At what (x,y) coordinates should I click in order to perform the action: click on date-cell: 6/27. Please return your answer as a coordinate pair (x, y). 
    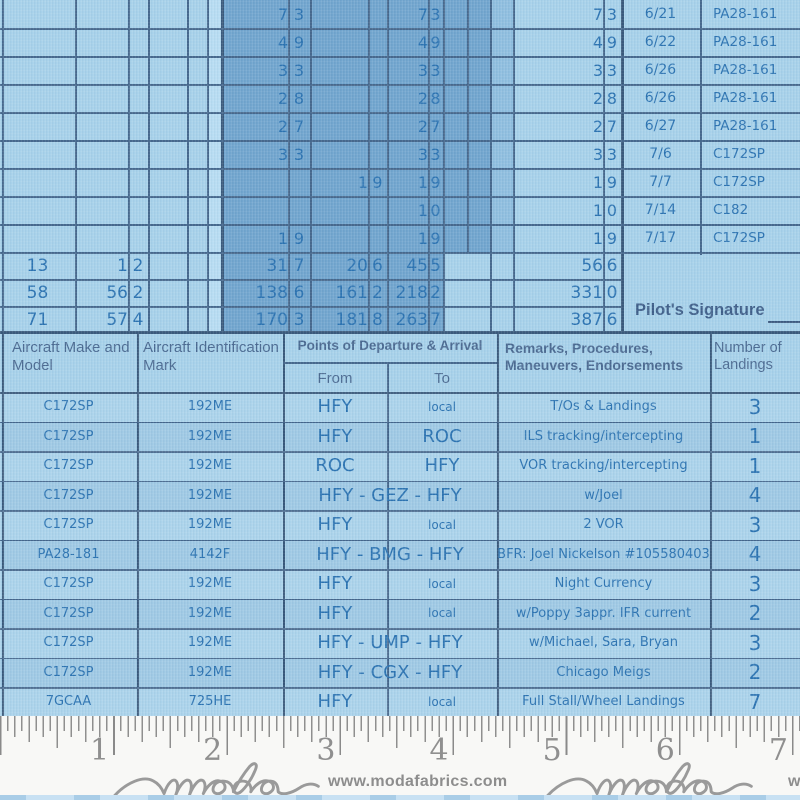
    Looking at the image, I should click on (660, 126).